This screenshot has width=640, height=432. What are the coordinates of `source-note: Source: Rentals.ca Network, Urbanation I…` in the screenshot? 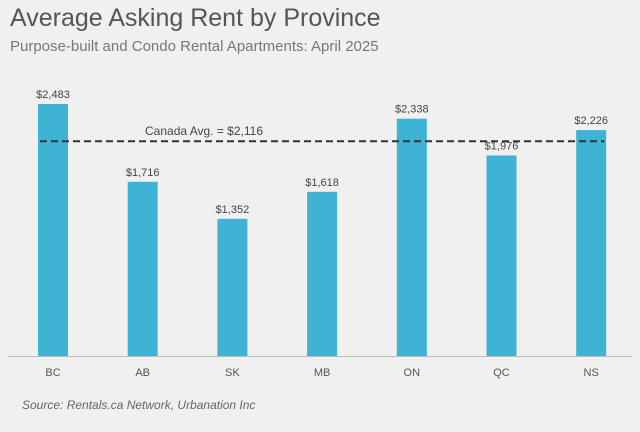 It's located at (139, 405).